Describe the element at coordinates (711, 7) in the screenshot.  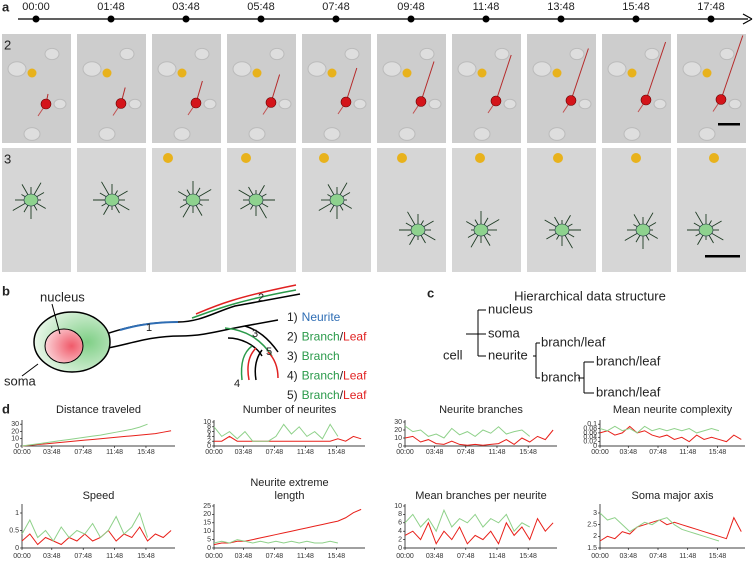
I see `timeline-label: 17:48` at that location.